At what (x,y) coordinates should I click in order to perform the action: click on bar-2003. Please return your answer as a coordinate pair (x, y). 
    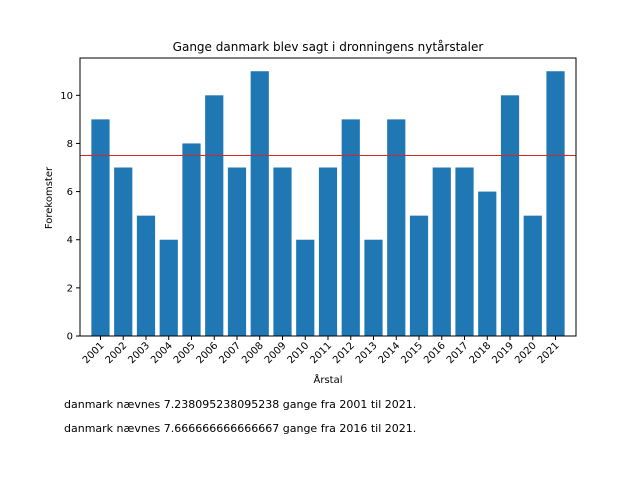
    Looking at the image, I should click on (146, 275).